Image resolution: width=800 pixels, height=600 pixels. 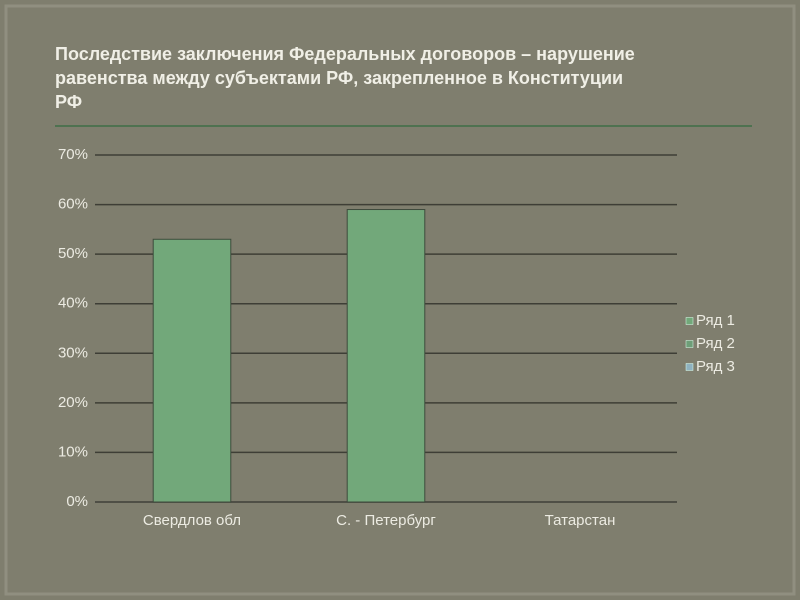 What do you see at coordinates (715, 343) in the screenshot?
I see `legend-label: Ряд 2` at bounding box center [715, 343].